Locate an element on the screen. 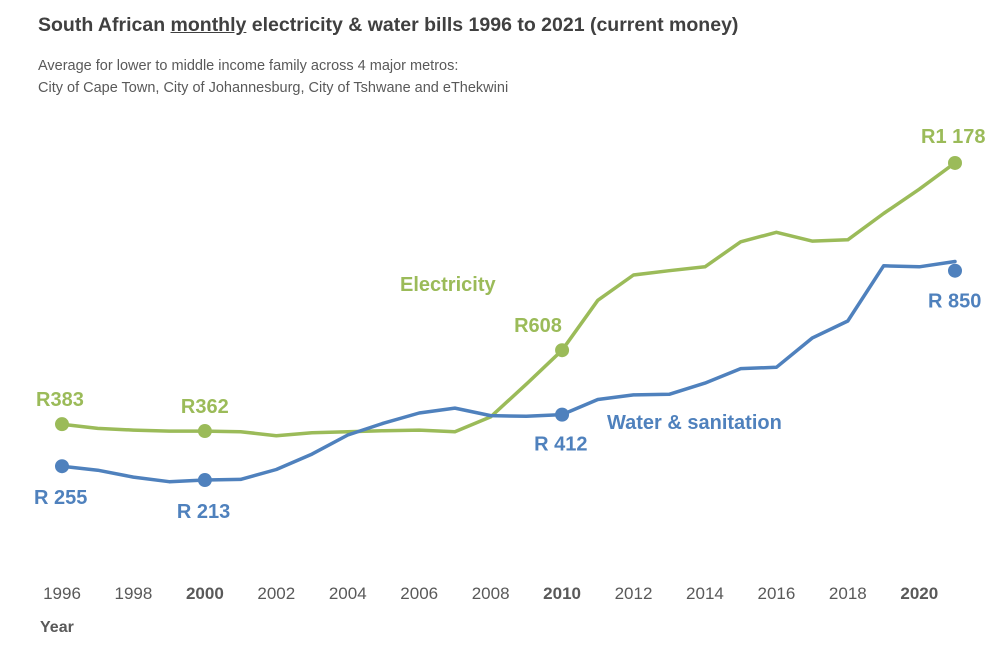 This screenshot has width=1000, height=653. series-name-label-0: Electricity is located at coordinates (448, 285).